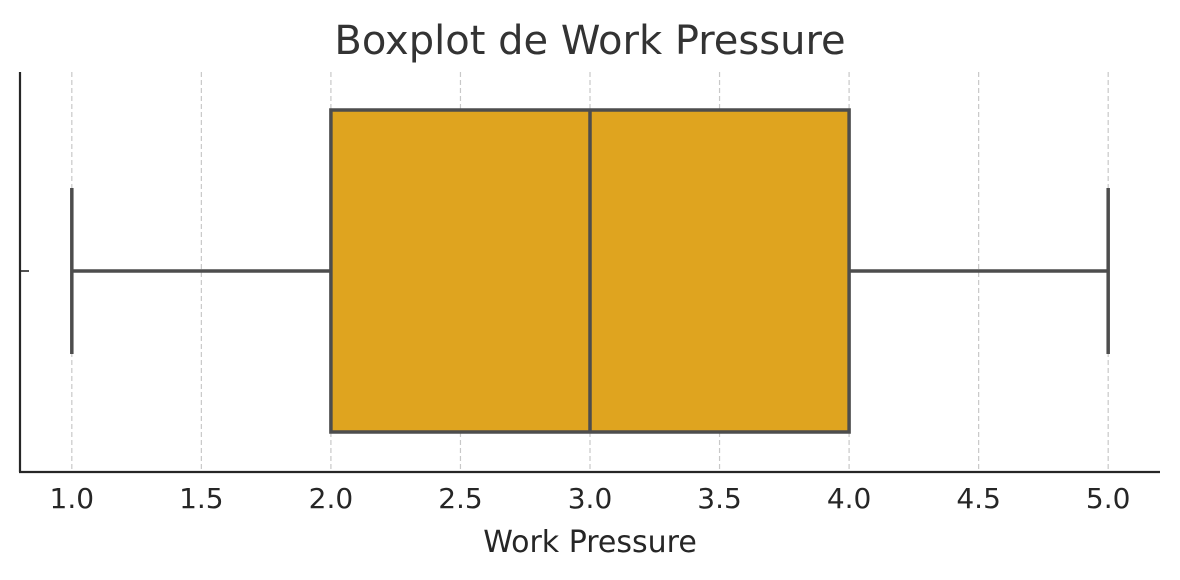  I want to click on x-tick-label-6: 4.0, so click(849, 498).